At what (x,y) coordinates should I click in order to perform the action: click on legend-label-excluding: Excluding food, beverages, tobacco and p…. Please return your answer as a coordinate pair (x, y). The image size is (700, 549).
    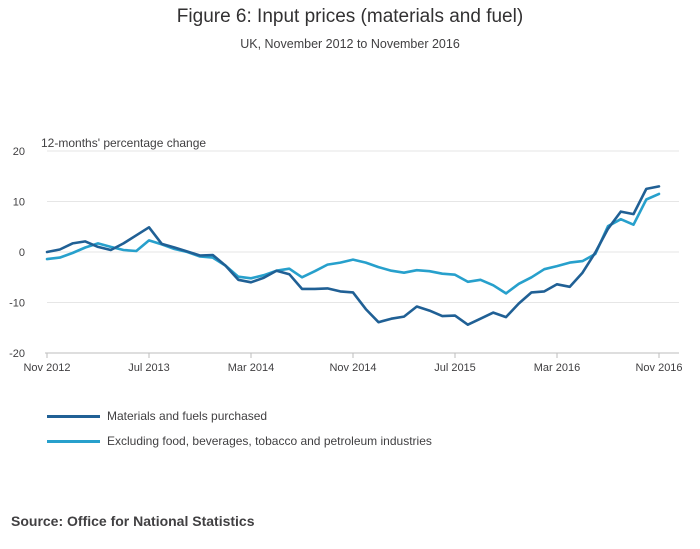
    Looking at the image, I should click on (269, 441).